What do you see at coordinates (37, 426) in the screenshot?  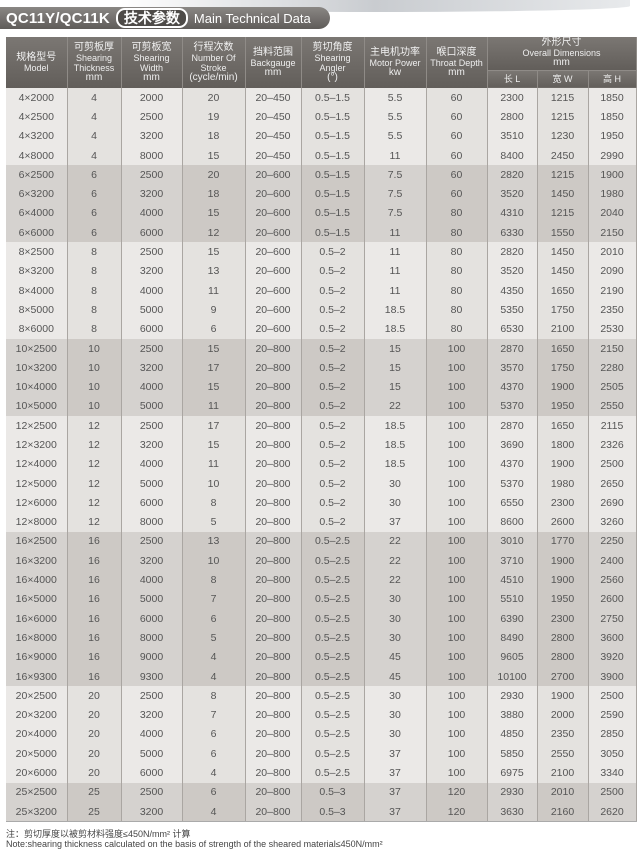 I see `cell-model: 12×2500` at bounding box center [37, 426].